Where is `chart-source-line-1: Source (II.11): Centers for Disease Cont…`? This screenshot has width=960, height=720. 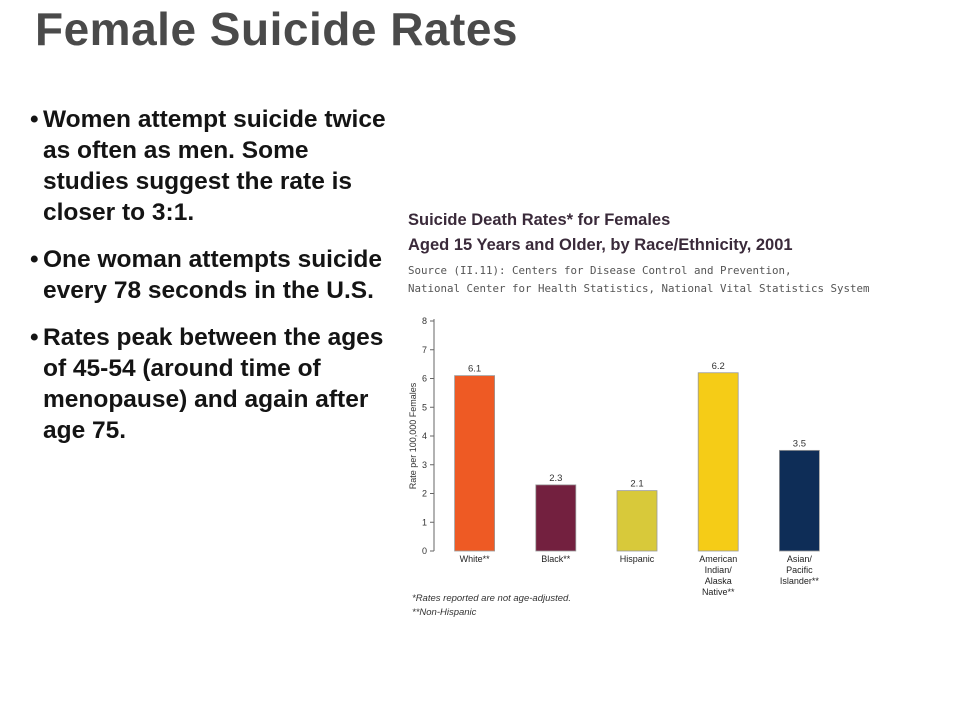
chart-source-line-1: Source (II.11): Centers for Disease Cont… is located at coordinates (600, 270).